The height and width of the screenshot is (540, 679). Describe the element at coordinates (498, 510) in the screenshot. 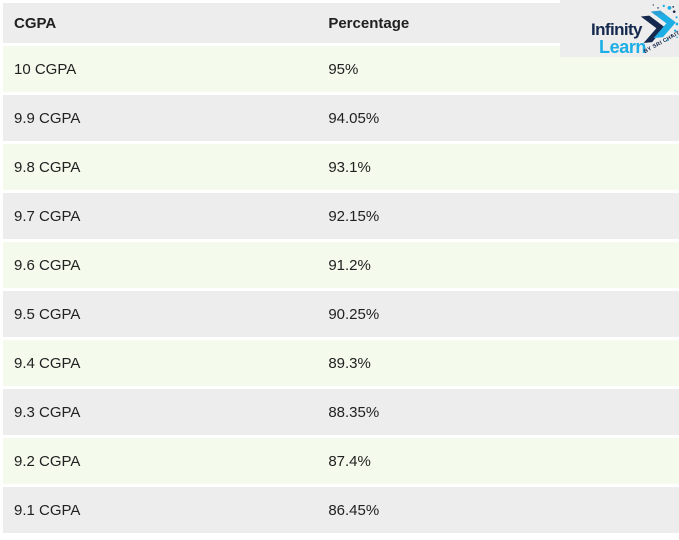

I see `percentage-cell: 86.45%` at that location.